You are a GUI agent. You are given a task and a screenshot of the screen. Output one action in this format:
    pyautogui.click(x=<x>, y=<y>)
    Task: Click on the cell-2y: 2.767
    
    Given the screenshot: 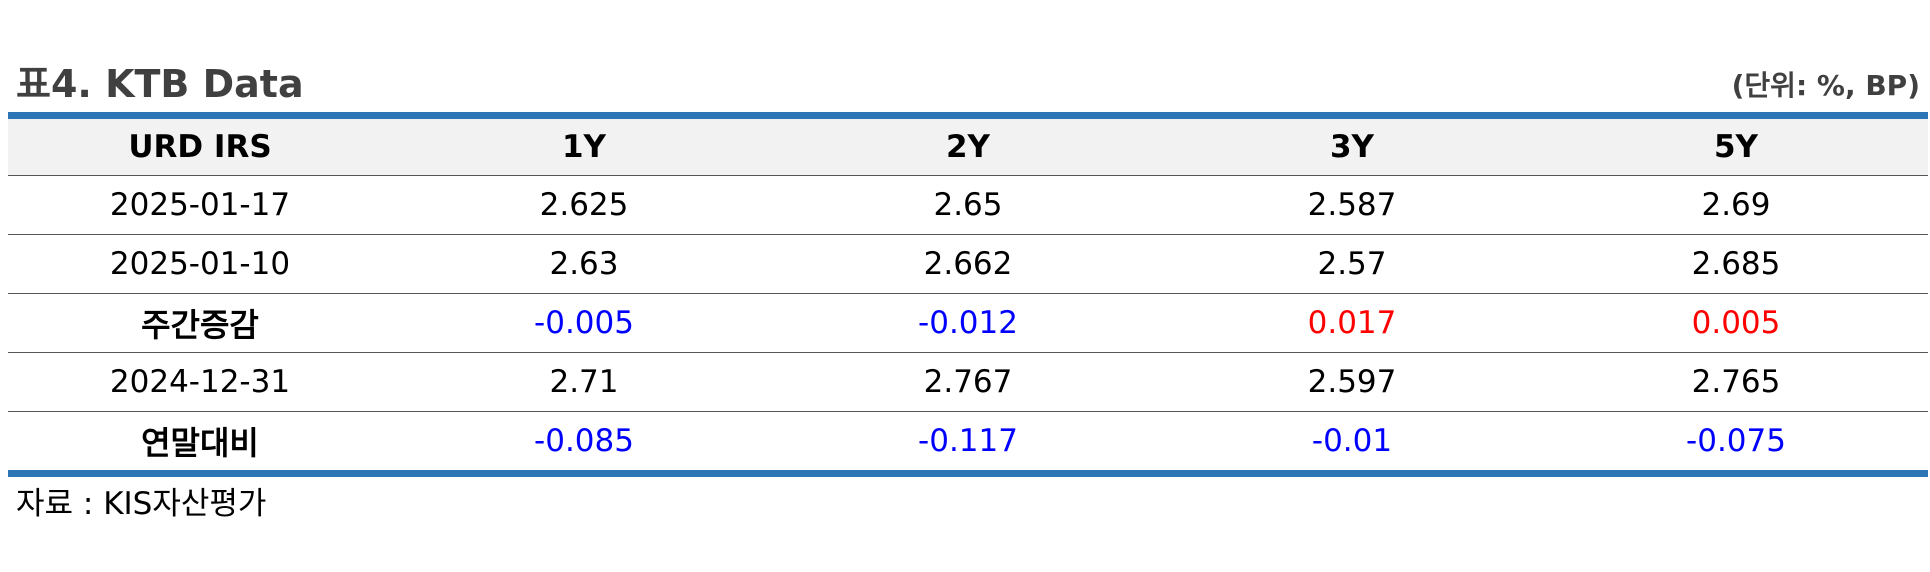 What is the action you would take?
    pyautogui.click(x=968, y=382)
    